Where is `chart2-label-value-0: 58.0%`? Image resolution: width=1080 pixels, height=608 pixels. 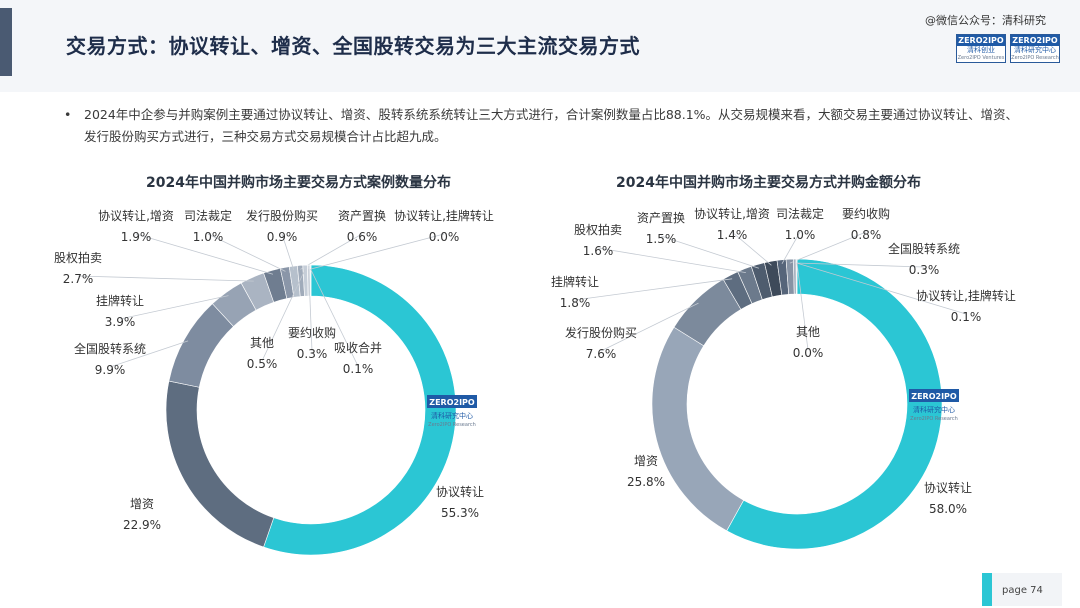
chart2-label-value-0: 58.0% is located at coordinates (948, 509).